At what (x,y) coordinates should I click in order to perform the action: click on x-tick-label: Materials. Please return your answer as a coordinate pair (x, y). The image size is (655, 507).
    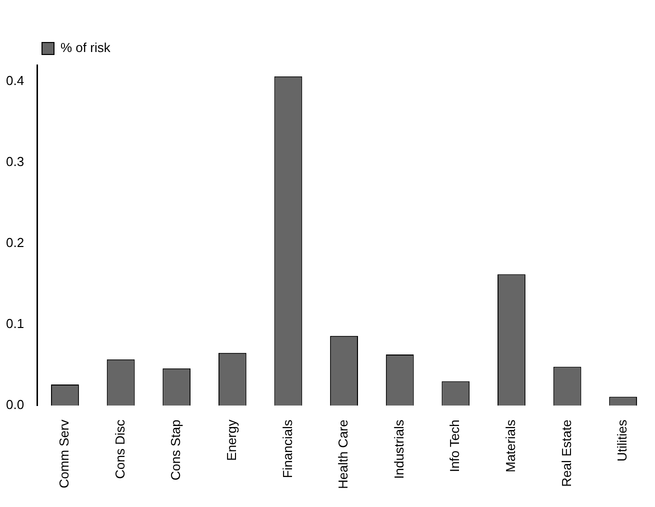
    Looking at the image, I should click on (510, 445).